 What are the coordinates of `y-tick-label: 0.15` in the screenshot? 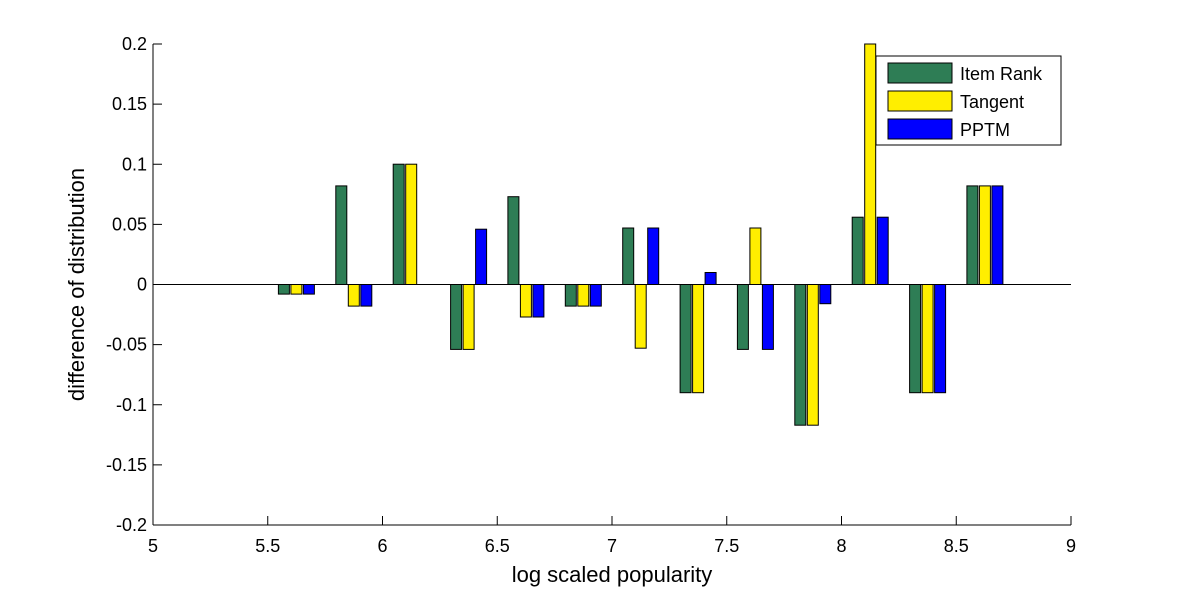 It's located at (129, 104).